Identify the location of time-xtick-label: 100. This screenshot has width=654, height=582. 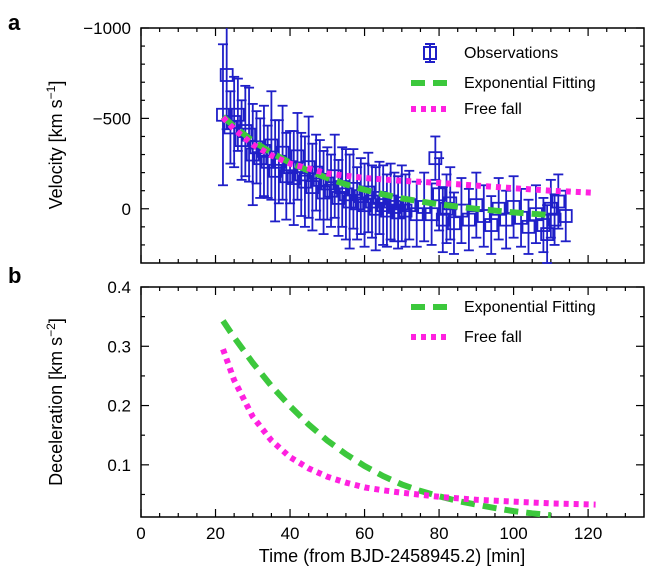
(513, 533).